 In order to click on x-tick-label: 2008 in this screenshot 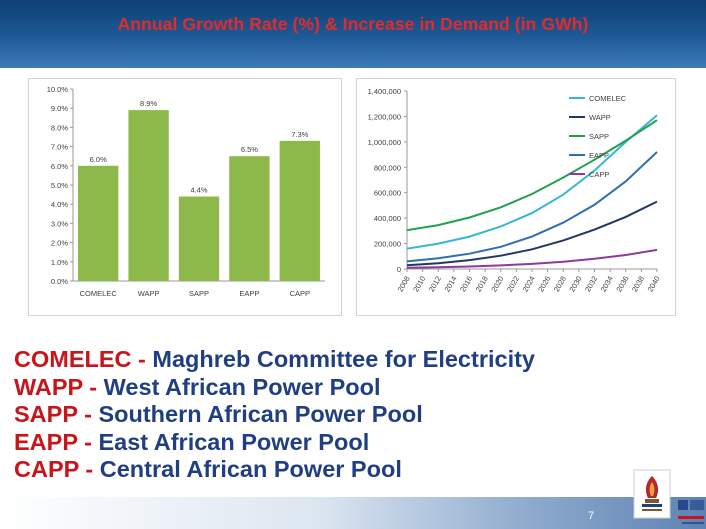, I will do `click(404, 284)`.